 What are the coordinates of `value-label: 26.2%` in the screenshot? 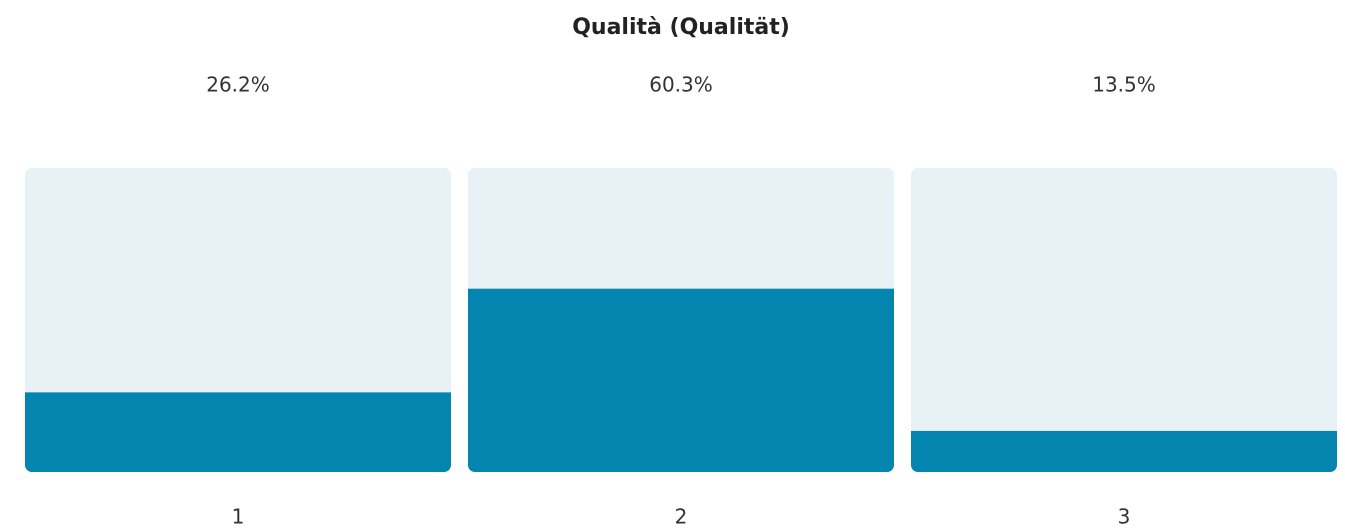 It's located at (238, 85).